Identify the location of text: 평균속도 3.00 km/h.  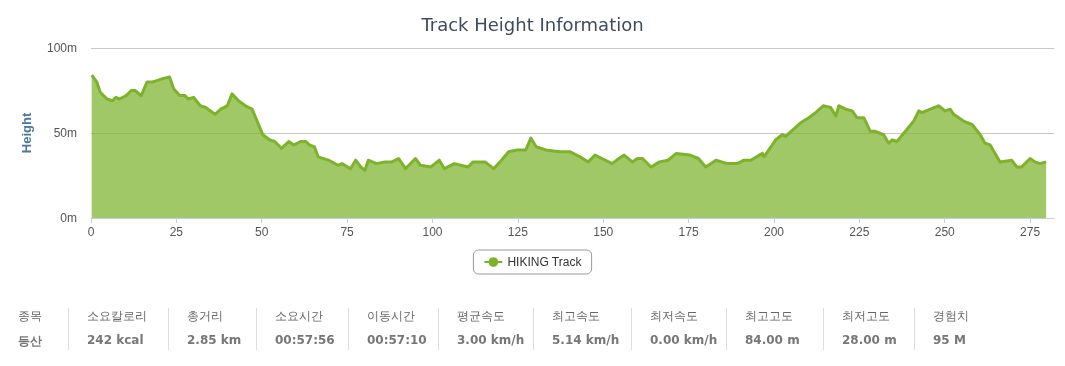
(491, 327).